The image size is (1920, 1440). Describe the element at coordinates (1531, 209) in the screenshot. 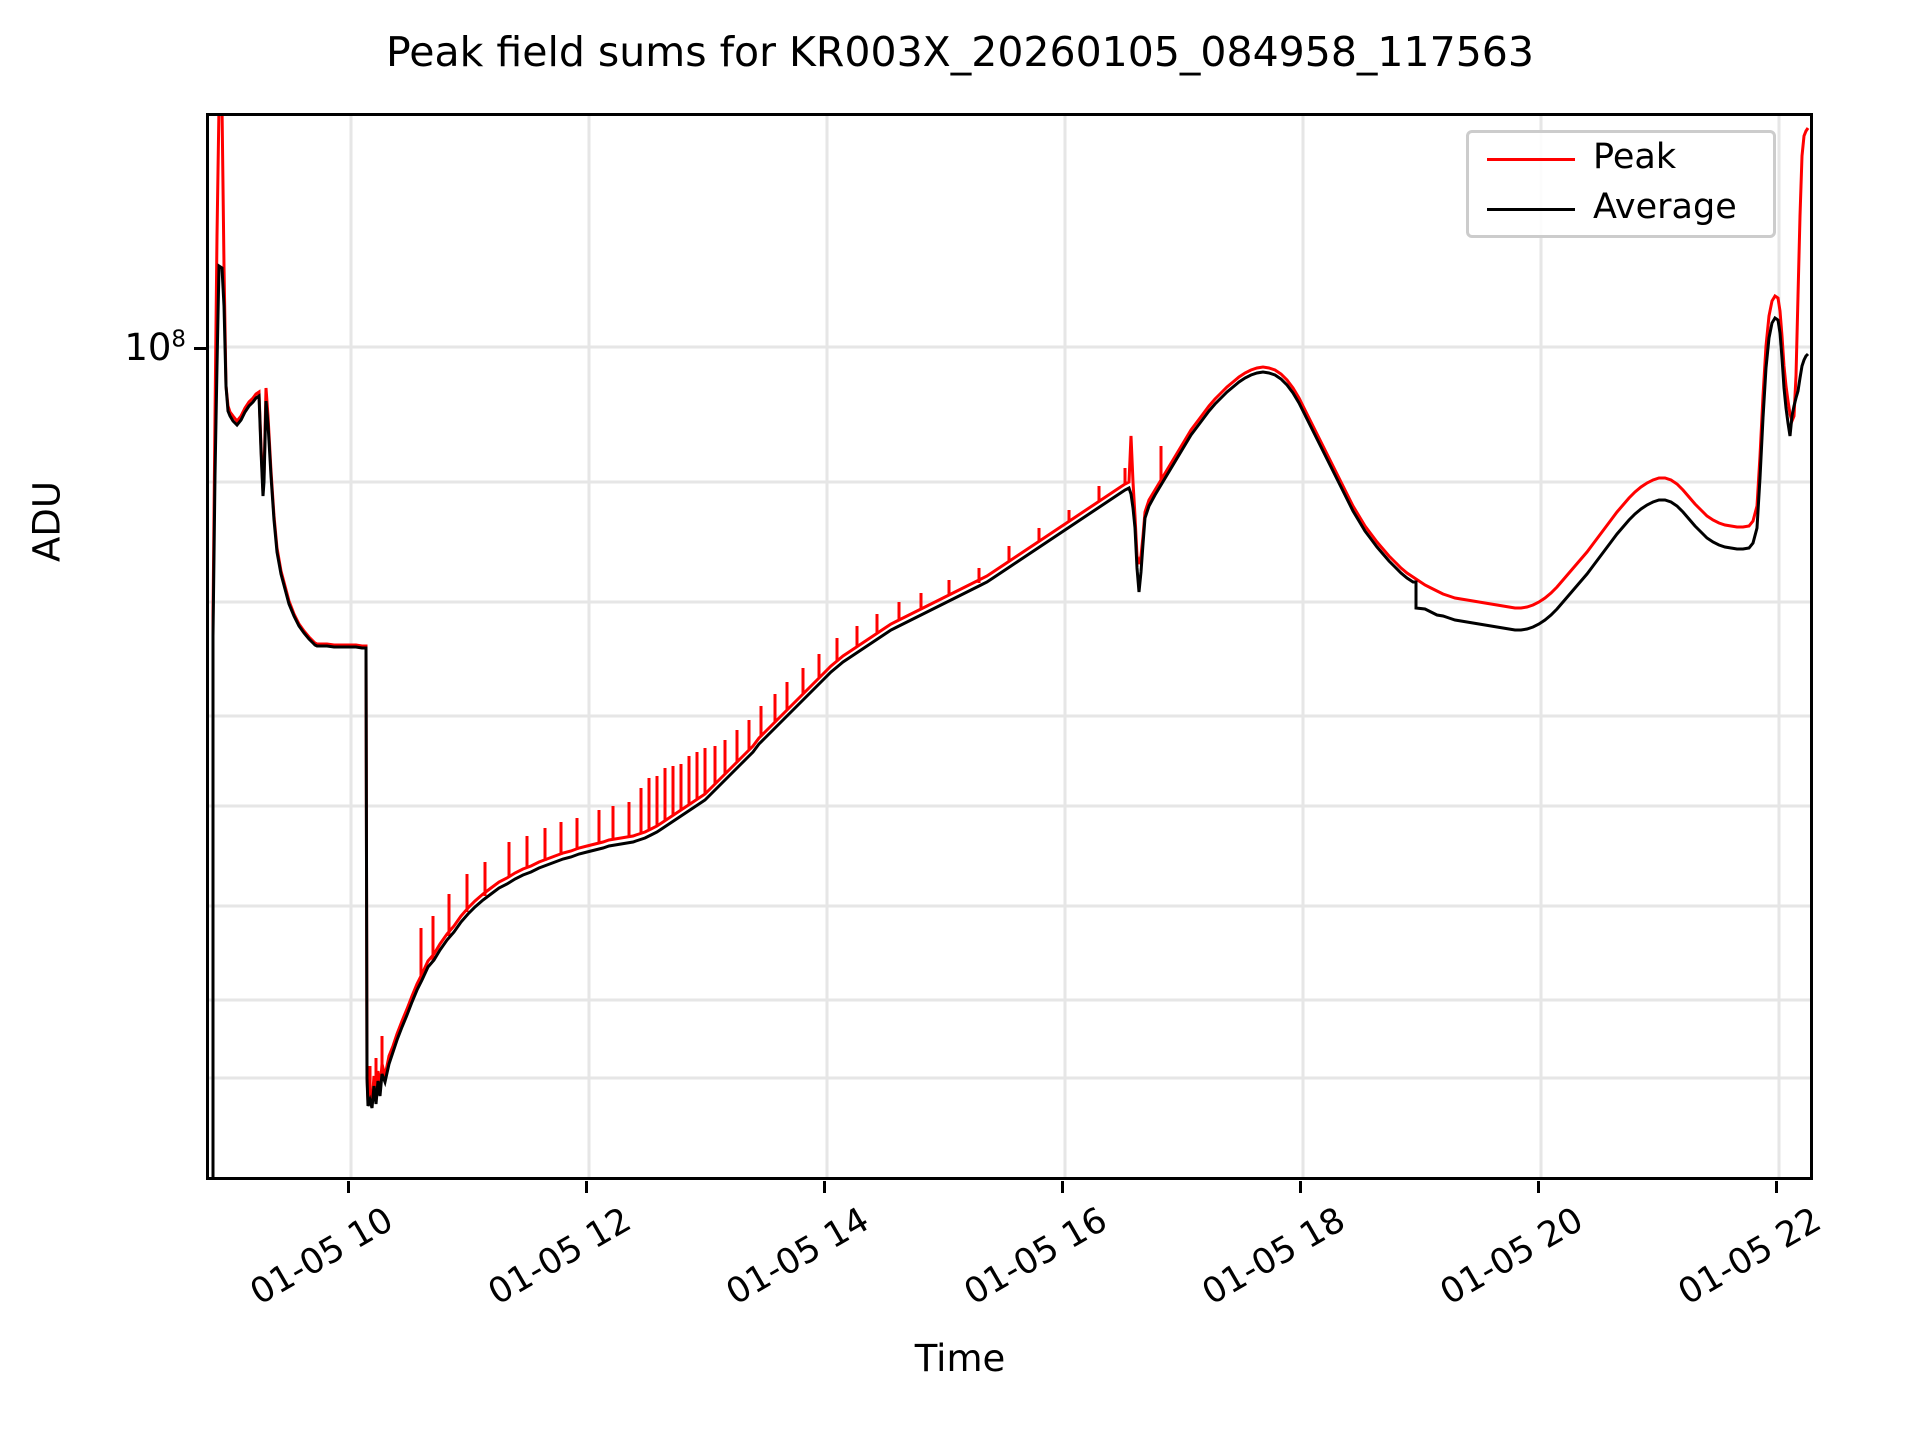

I see `legend-swatch-average` at that location.